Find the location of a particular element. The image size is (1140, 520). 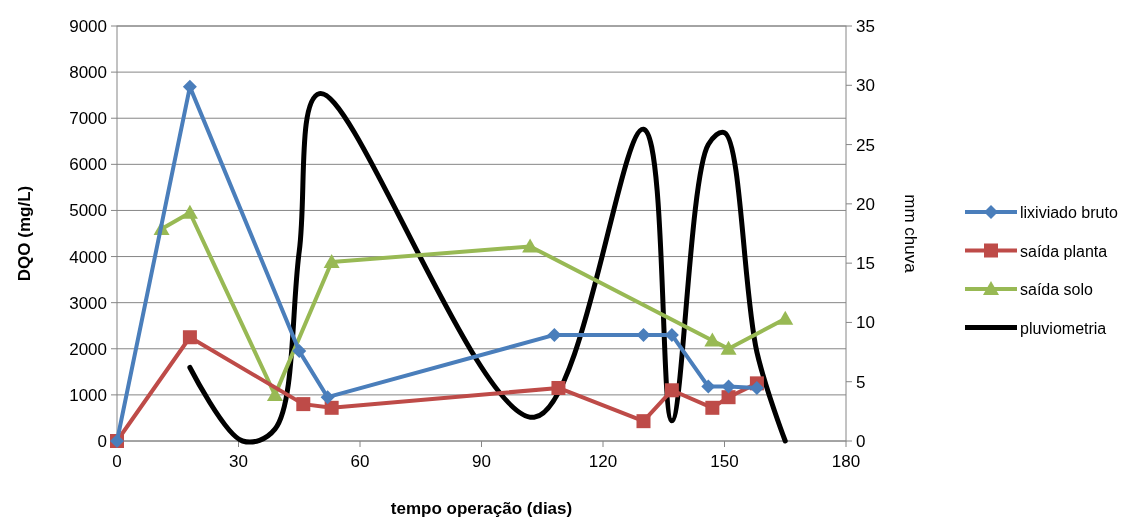

y2-axis-title: mm chuva is located at coordinates (910, 234).